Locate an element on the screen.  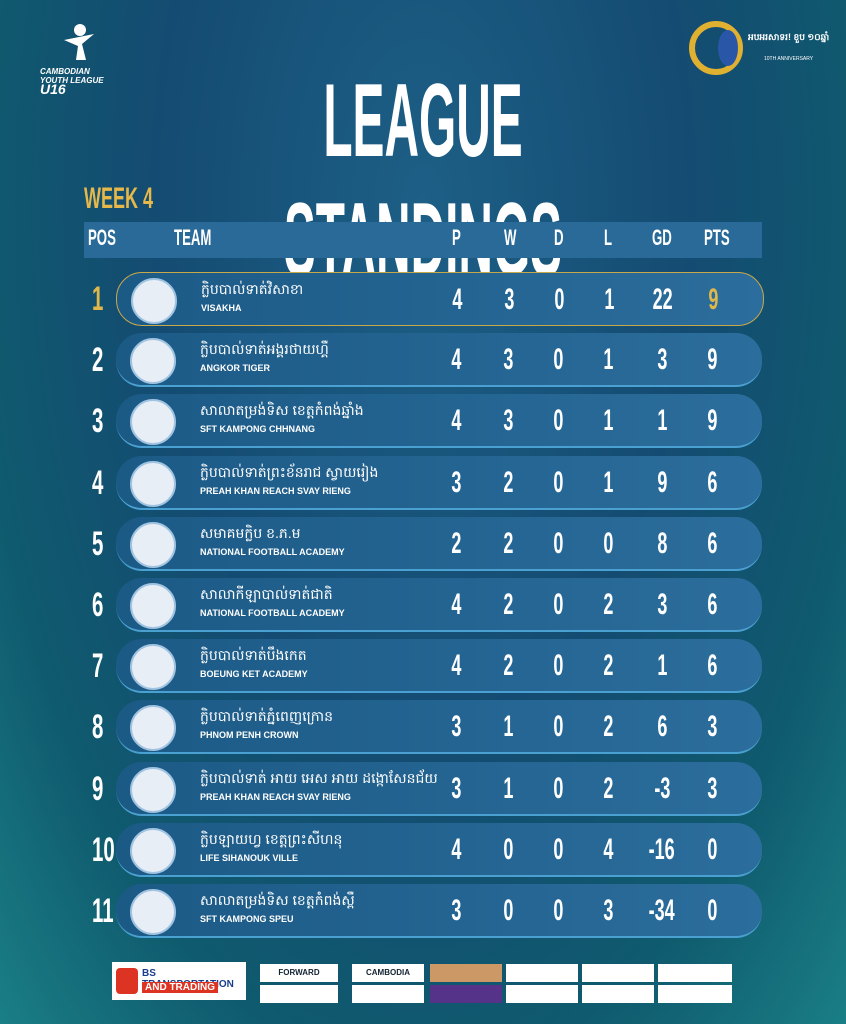
sponsor: FORWARD is located at coordinates (299, 973).